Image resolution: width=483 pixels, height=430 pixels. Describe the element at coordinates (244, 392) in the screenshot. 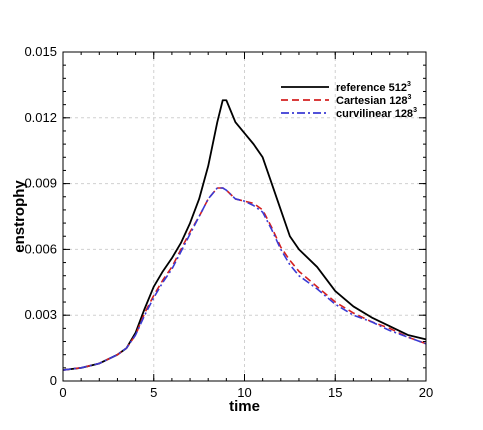

I see `x-tick-label: 10` at that location.